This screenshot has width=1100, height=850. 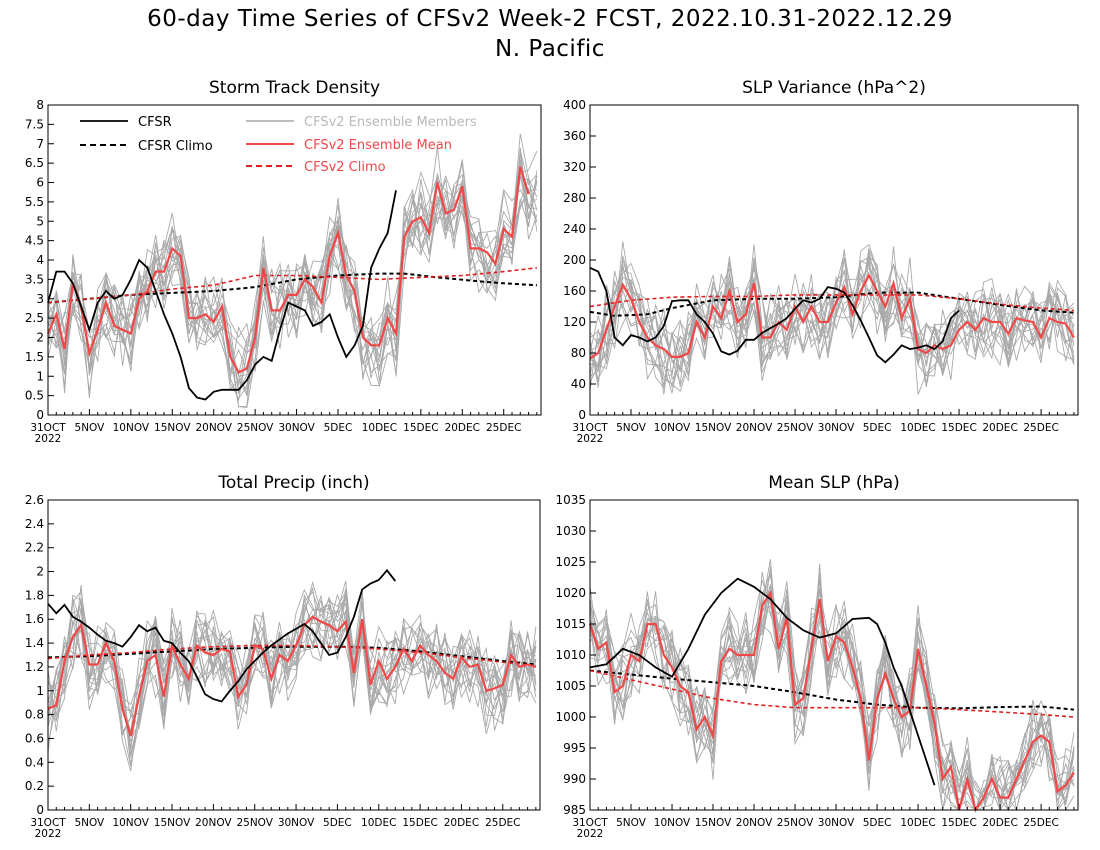 I want to click on y-tick-label: 5.5, so click(x=34, y=202).